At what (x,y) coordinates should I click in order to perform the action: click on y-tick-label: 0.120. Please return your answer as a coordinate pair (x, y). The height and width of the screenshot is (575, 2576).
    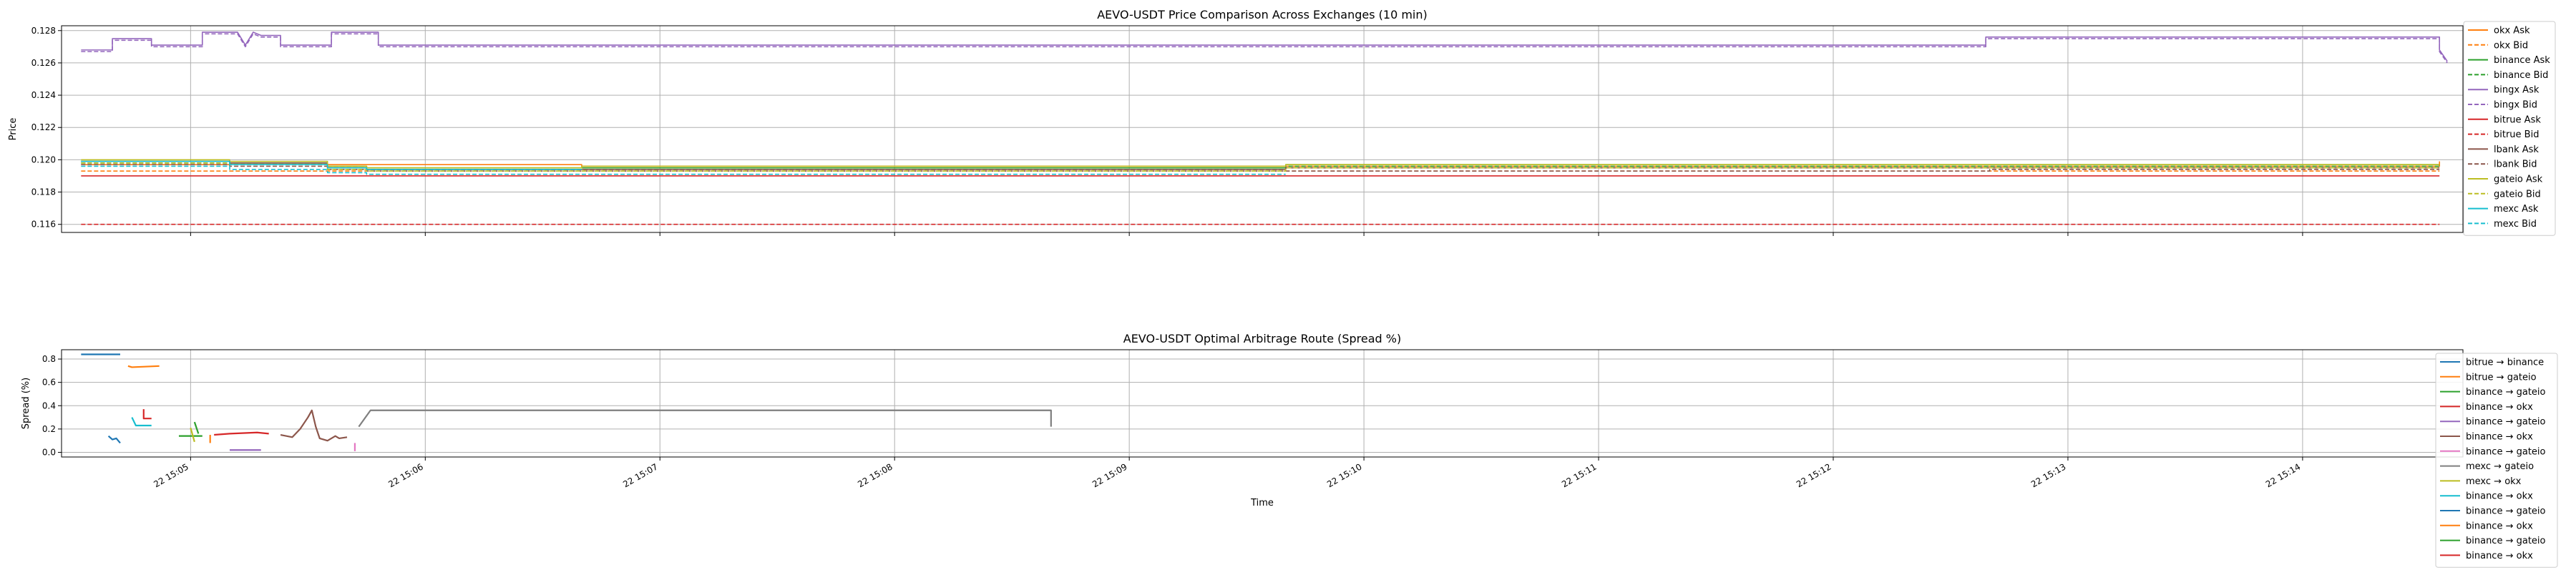
    Looking at the image, I should click on (43, 159).